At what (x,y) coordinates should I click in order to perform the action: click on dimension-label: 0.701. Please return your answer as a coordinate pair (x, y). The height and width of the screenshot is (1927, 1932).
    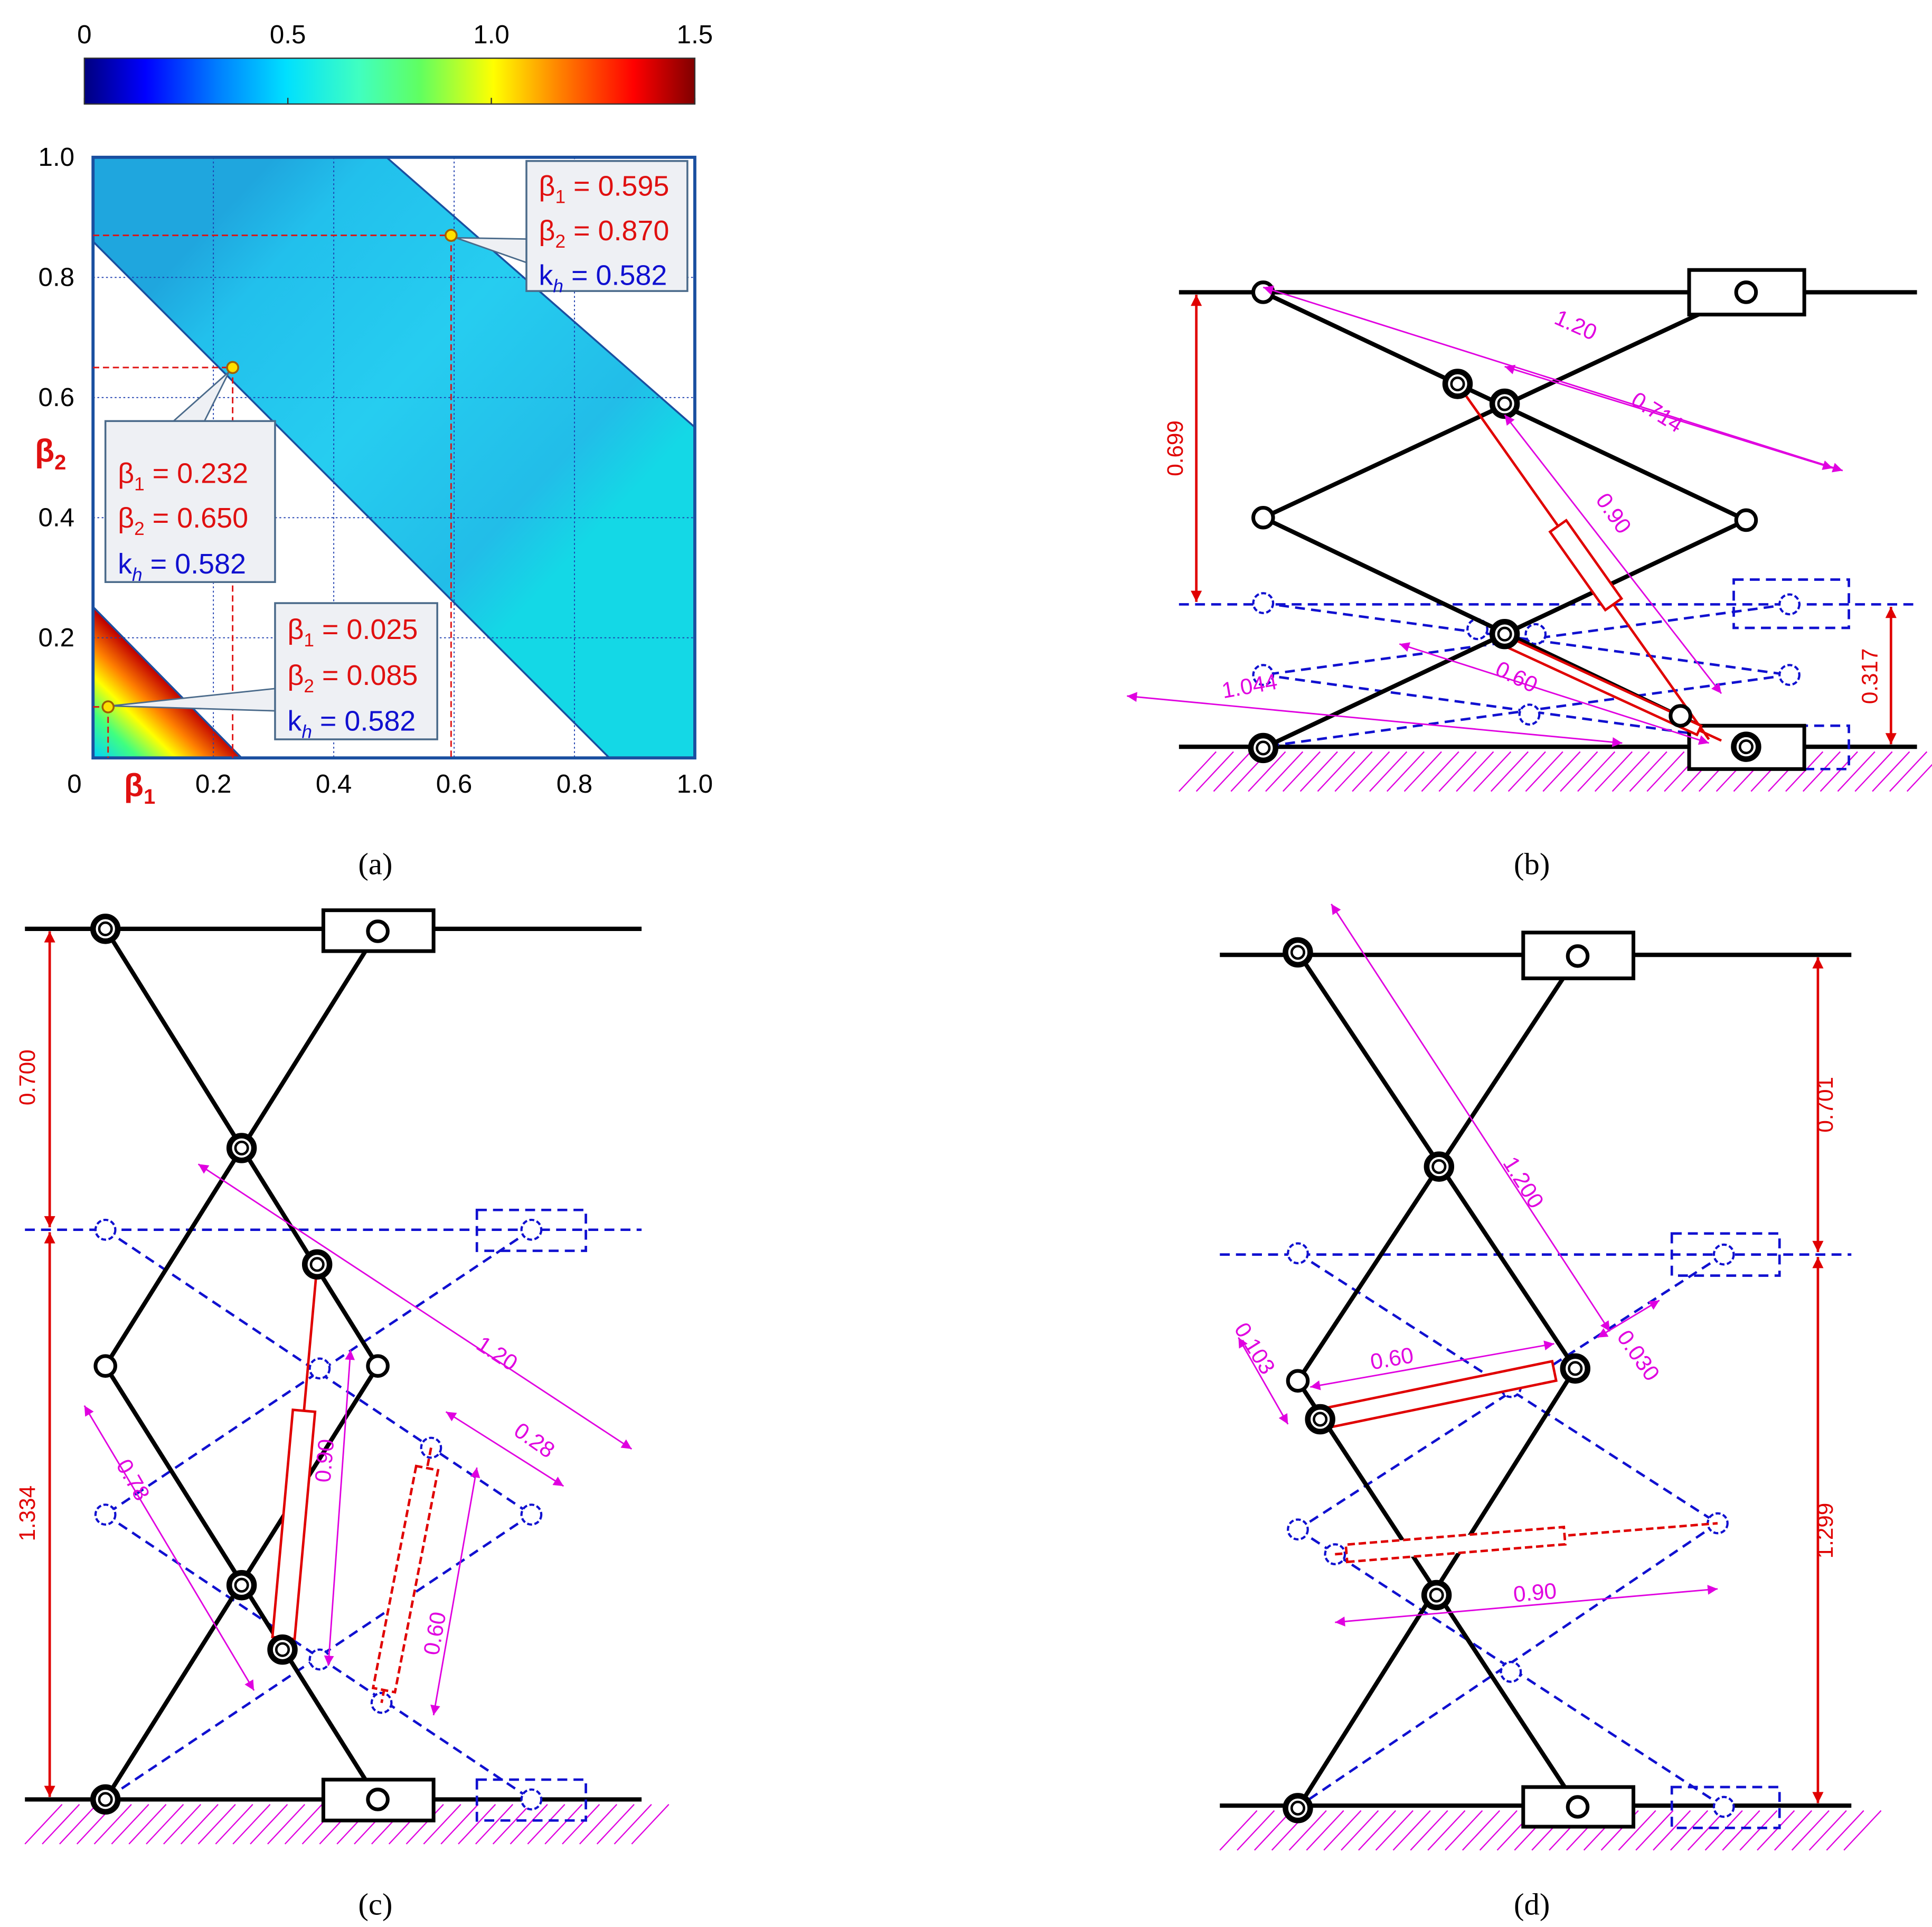
    Looking at the image, I should click on (1825, 1105).